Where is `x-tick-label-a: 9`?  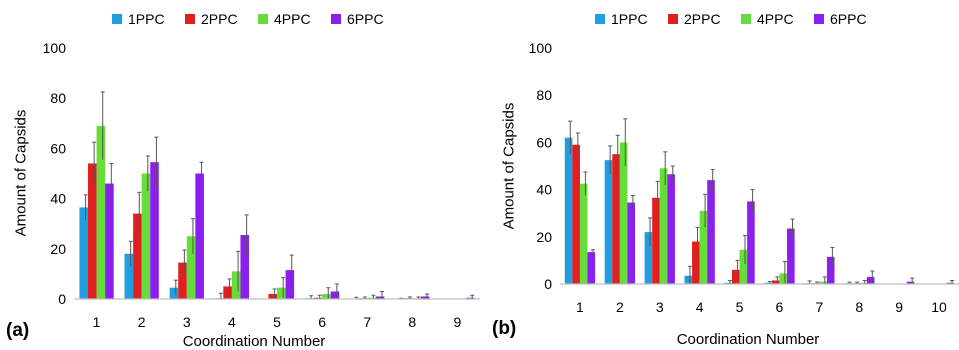
x-tick-label-a: 9 is located at coordinates (458, 322).